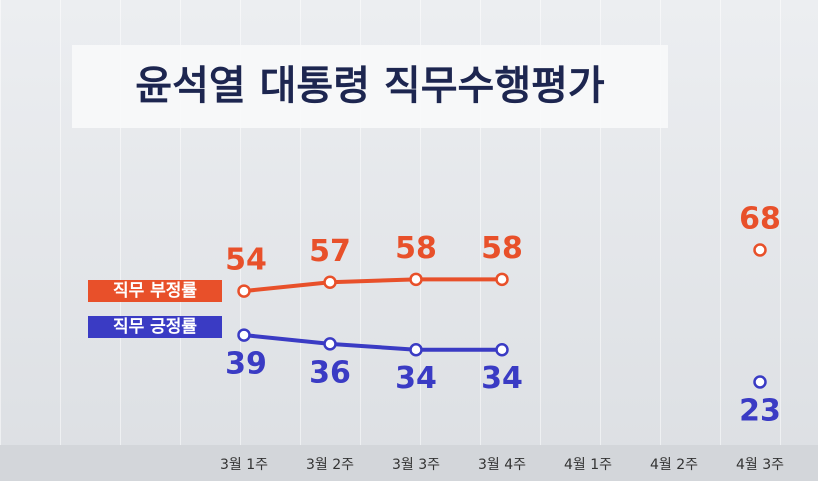 The height and width of the screenshot is (481, 818). I want to click on value-label: 68, so click(760, 219).